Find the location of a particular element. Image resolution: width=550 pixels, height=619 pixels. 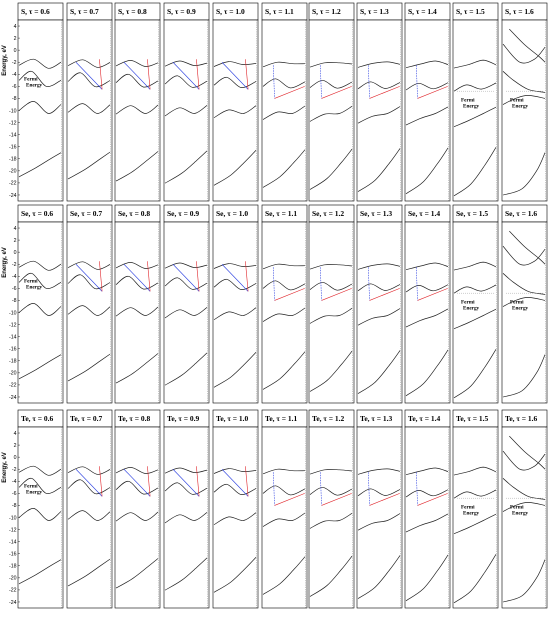

panel-title: Te, τ = 1.3 is located at coordinates (376, 418).